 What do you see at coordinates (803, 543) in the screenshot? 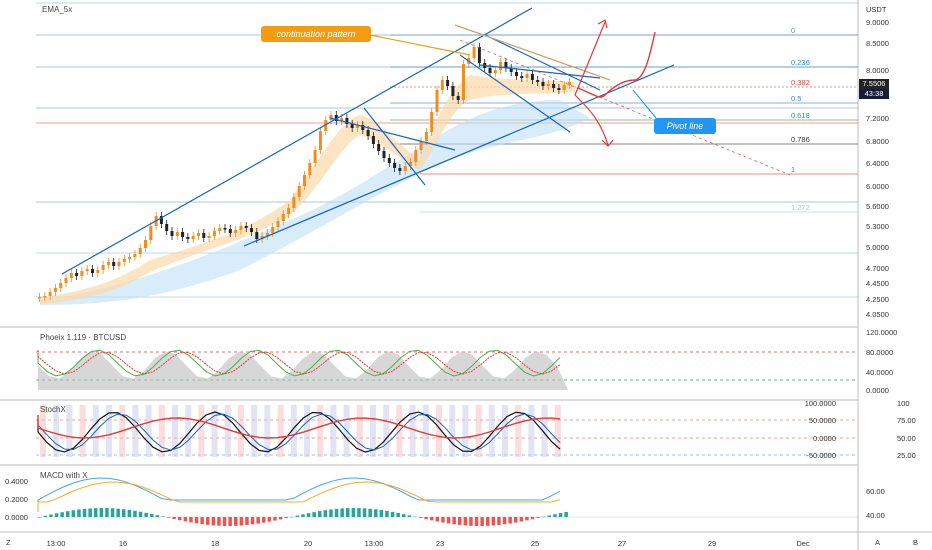
I see `time-tick: Dec` at bounding box center [803, 543].